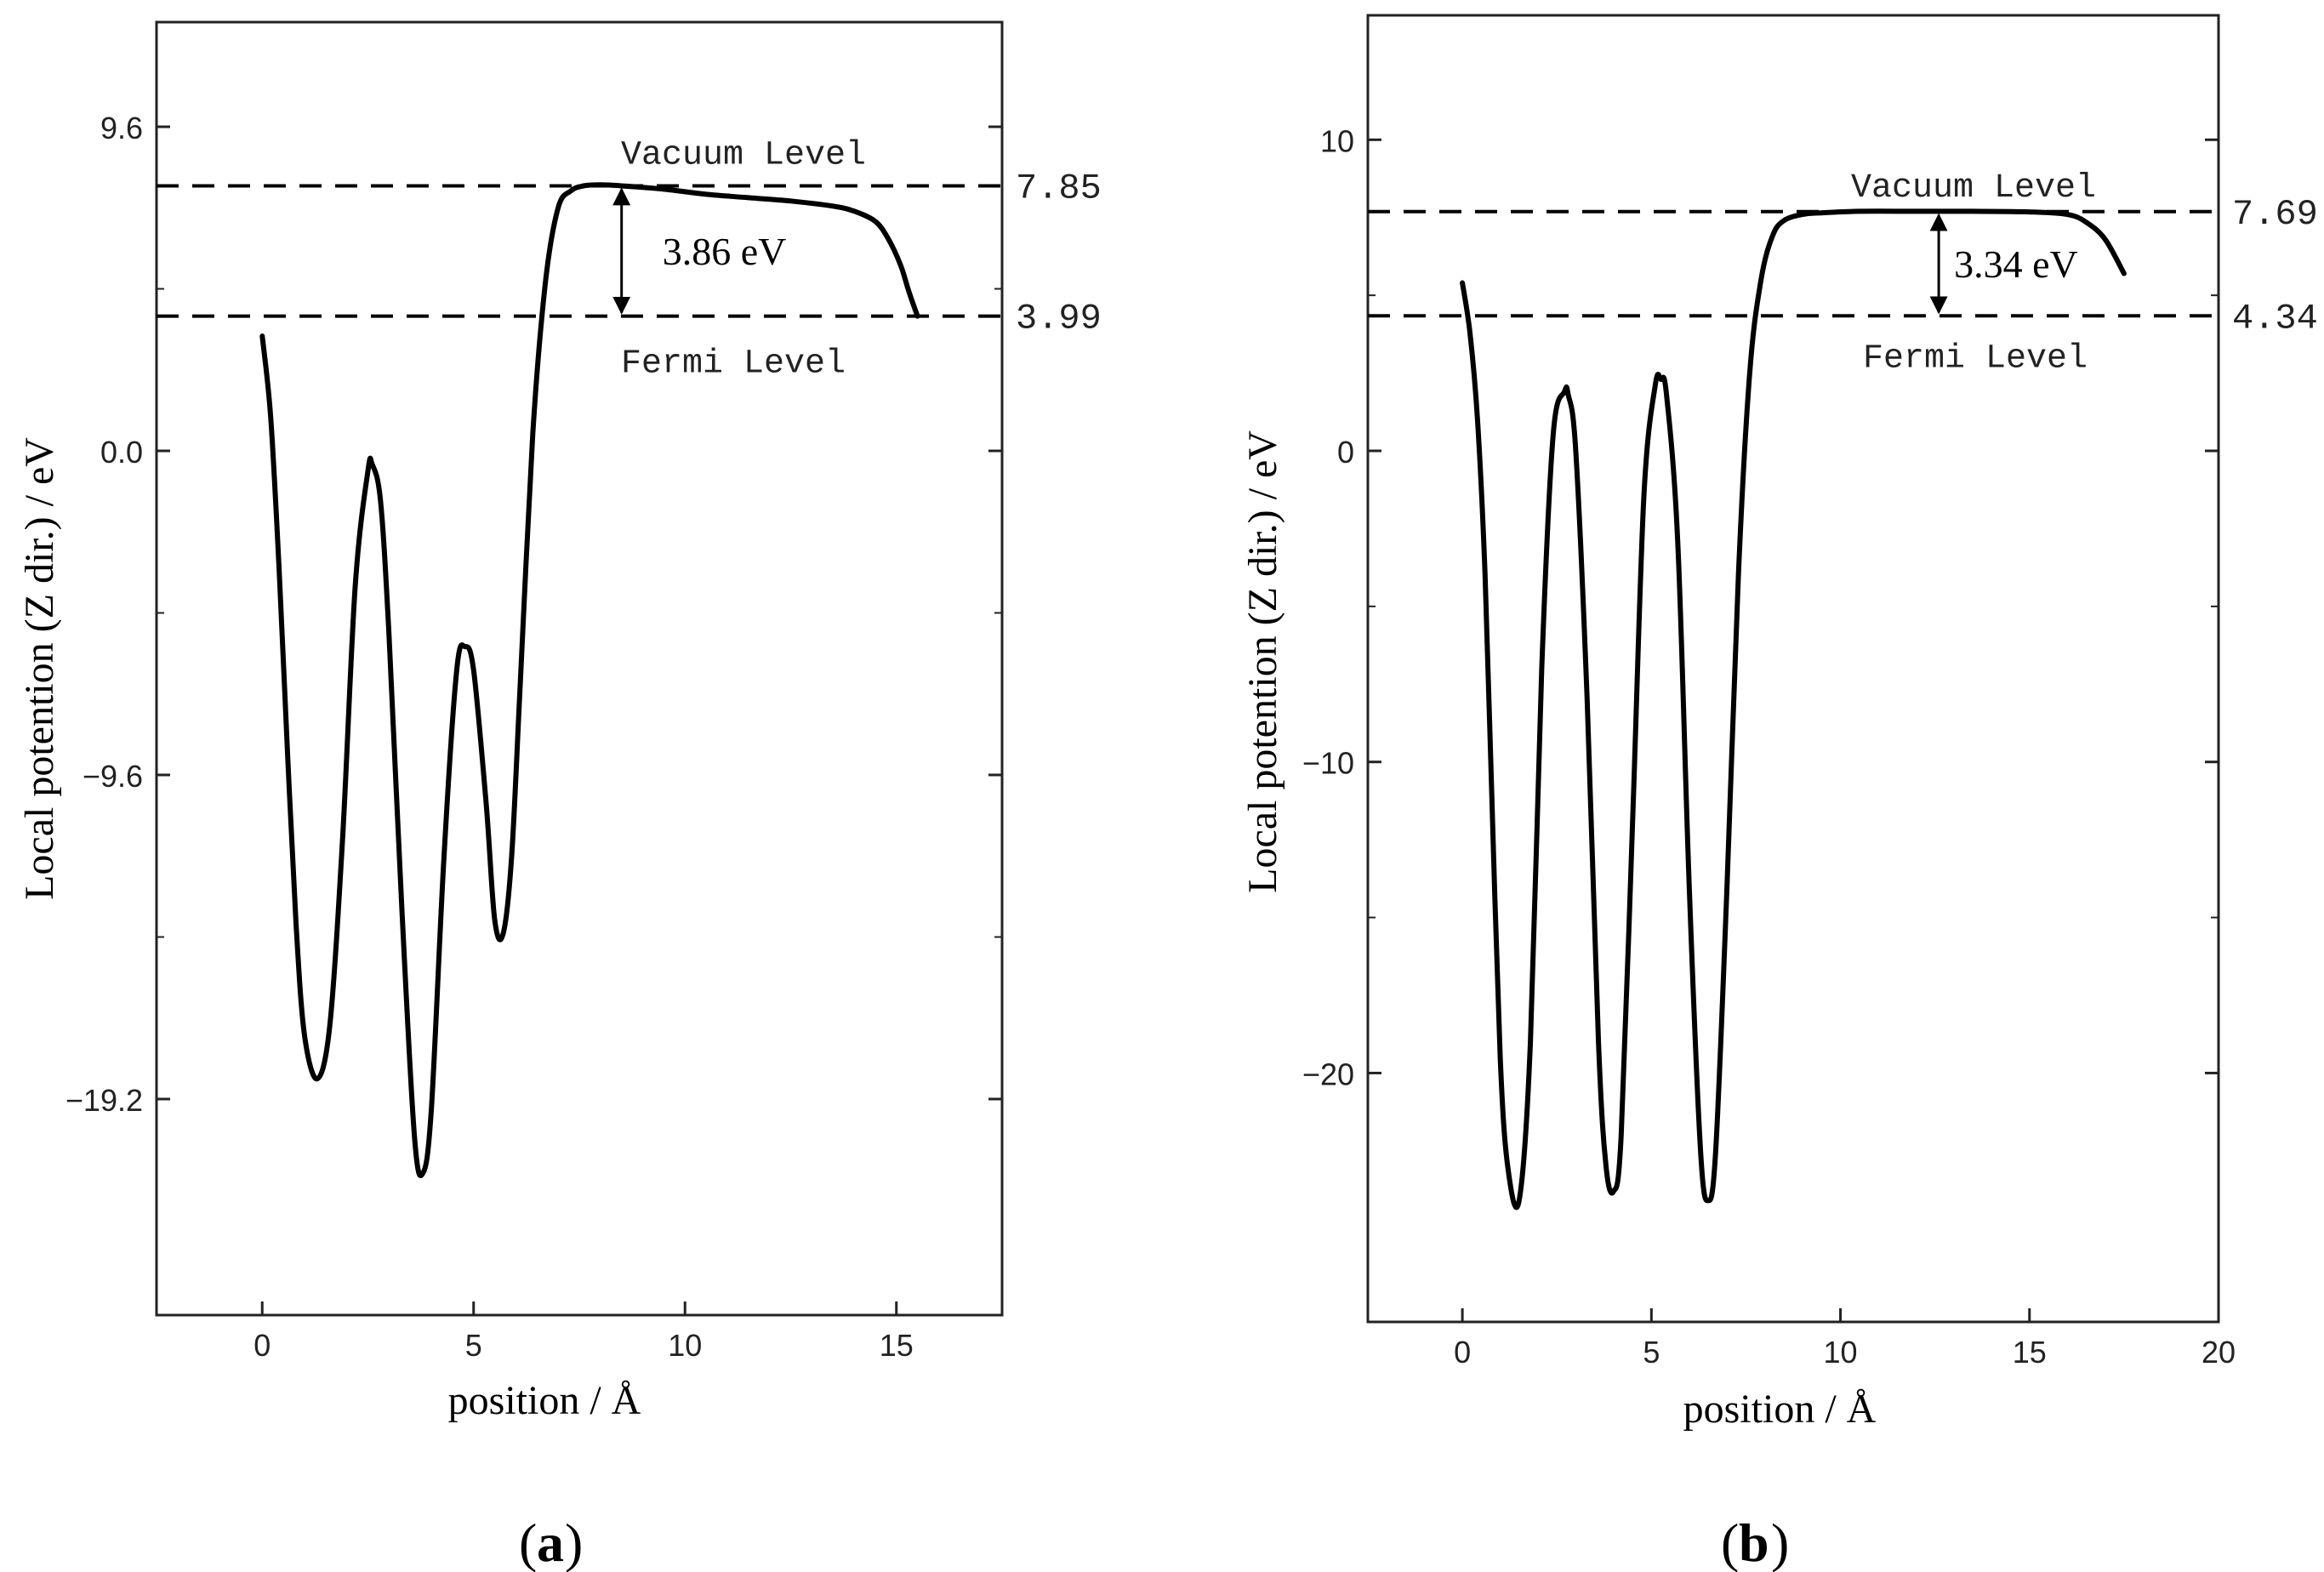 The width and height of the screenshot is (2324, 1572). I want to click on x-tick-label-b: 20, so click(2219, 1352).